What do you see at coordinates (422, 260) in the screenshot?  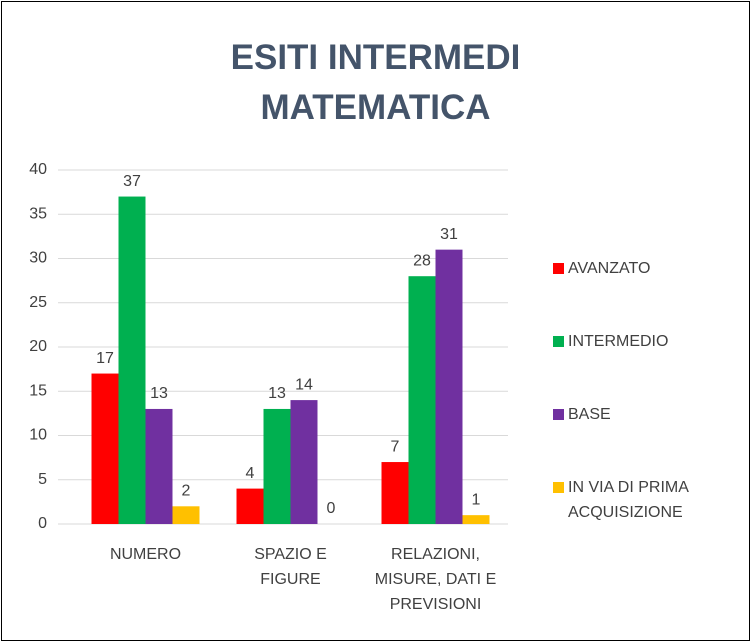 I see `data-label: 28` at bounding box center [422, 260].